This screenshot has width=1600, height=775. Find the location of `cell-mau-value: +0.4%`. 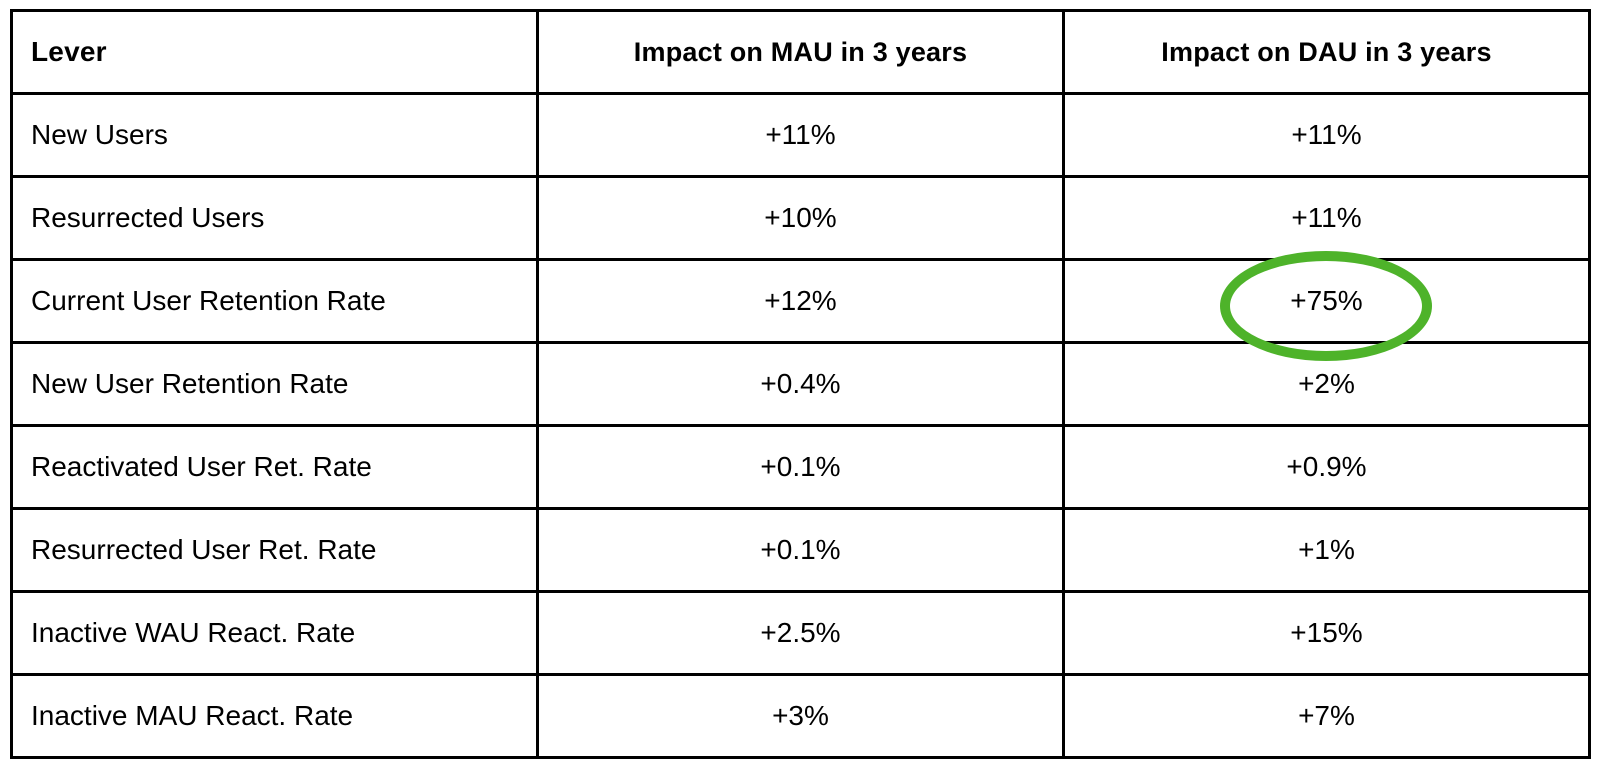

cell-mau-value: +0.4% is located at coordinates (800, 384).